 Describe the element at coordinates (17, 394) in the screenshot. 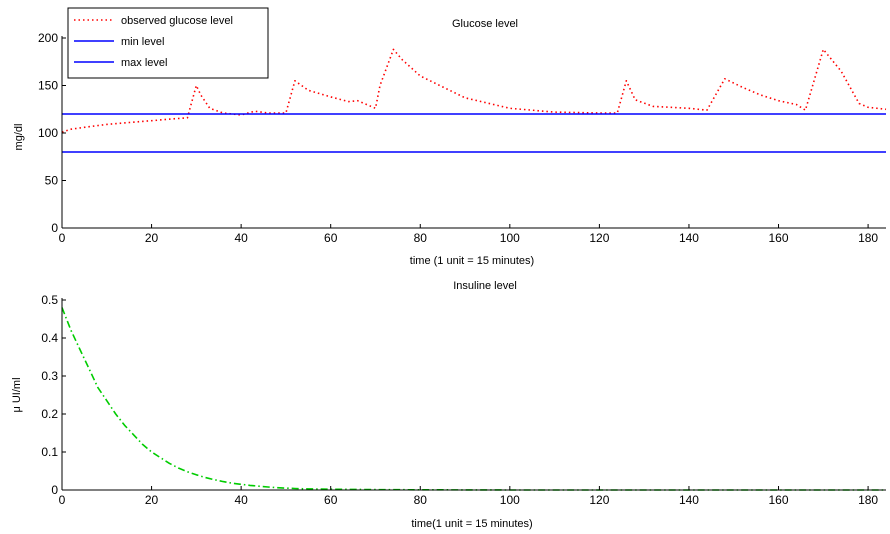

I see `insuline-y-axis-label: μ UI/ml` at that location.